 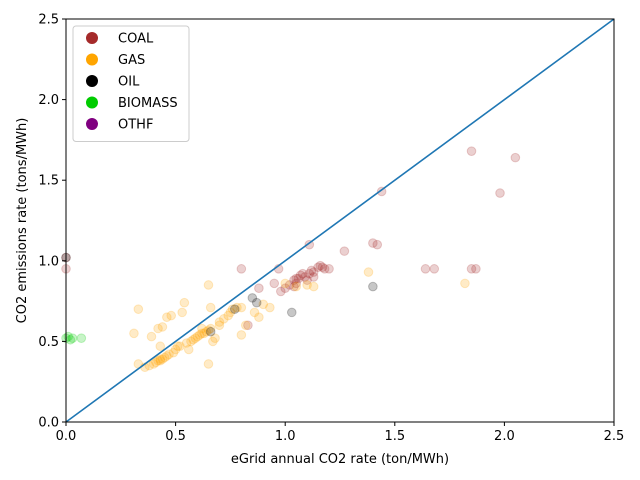 What do you see at coordinates (92, 124) in the screenshot?
I see `legend-marker-othf` at bounding box center [92, 124].